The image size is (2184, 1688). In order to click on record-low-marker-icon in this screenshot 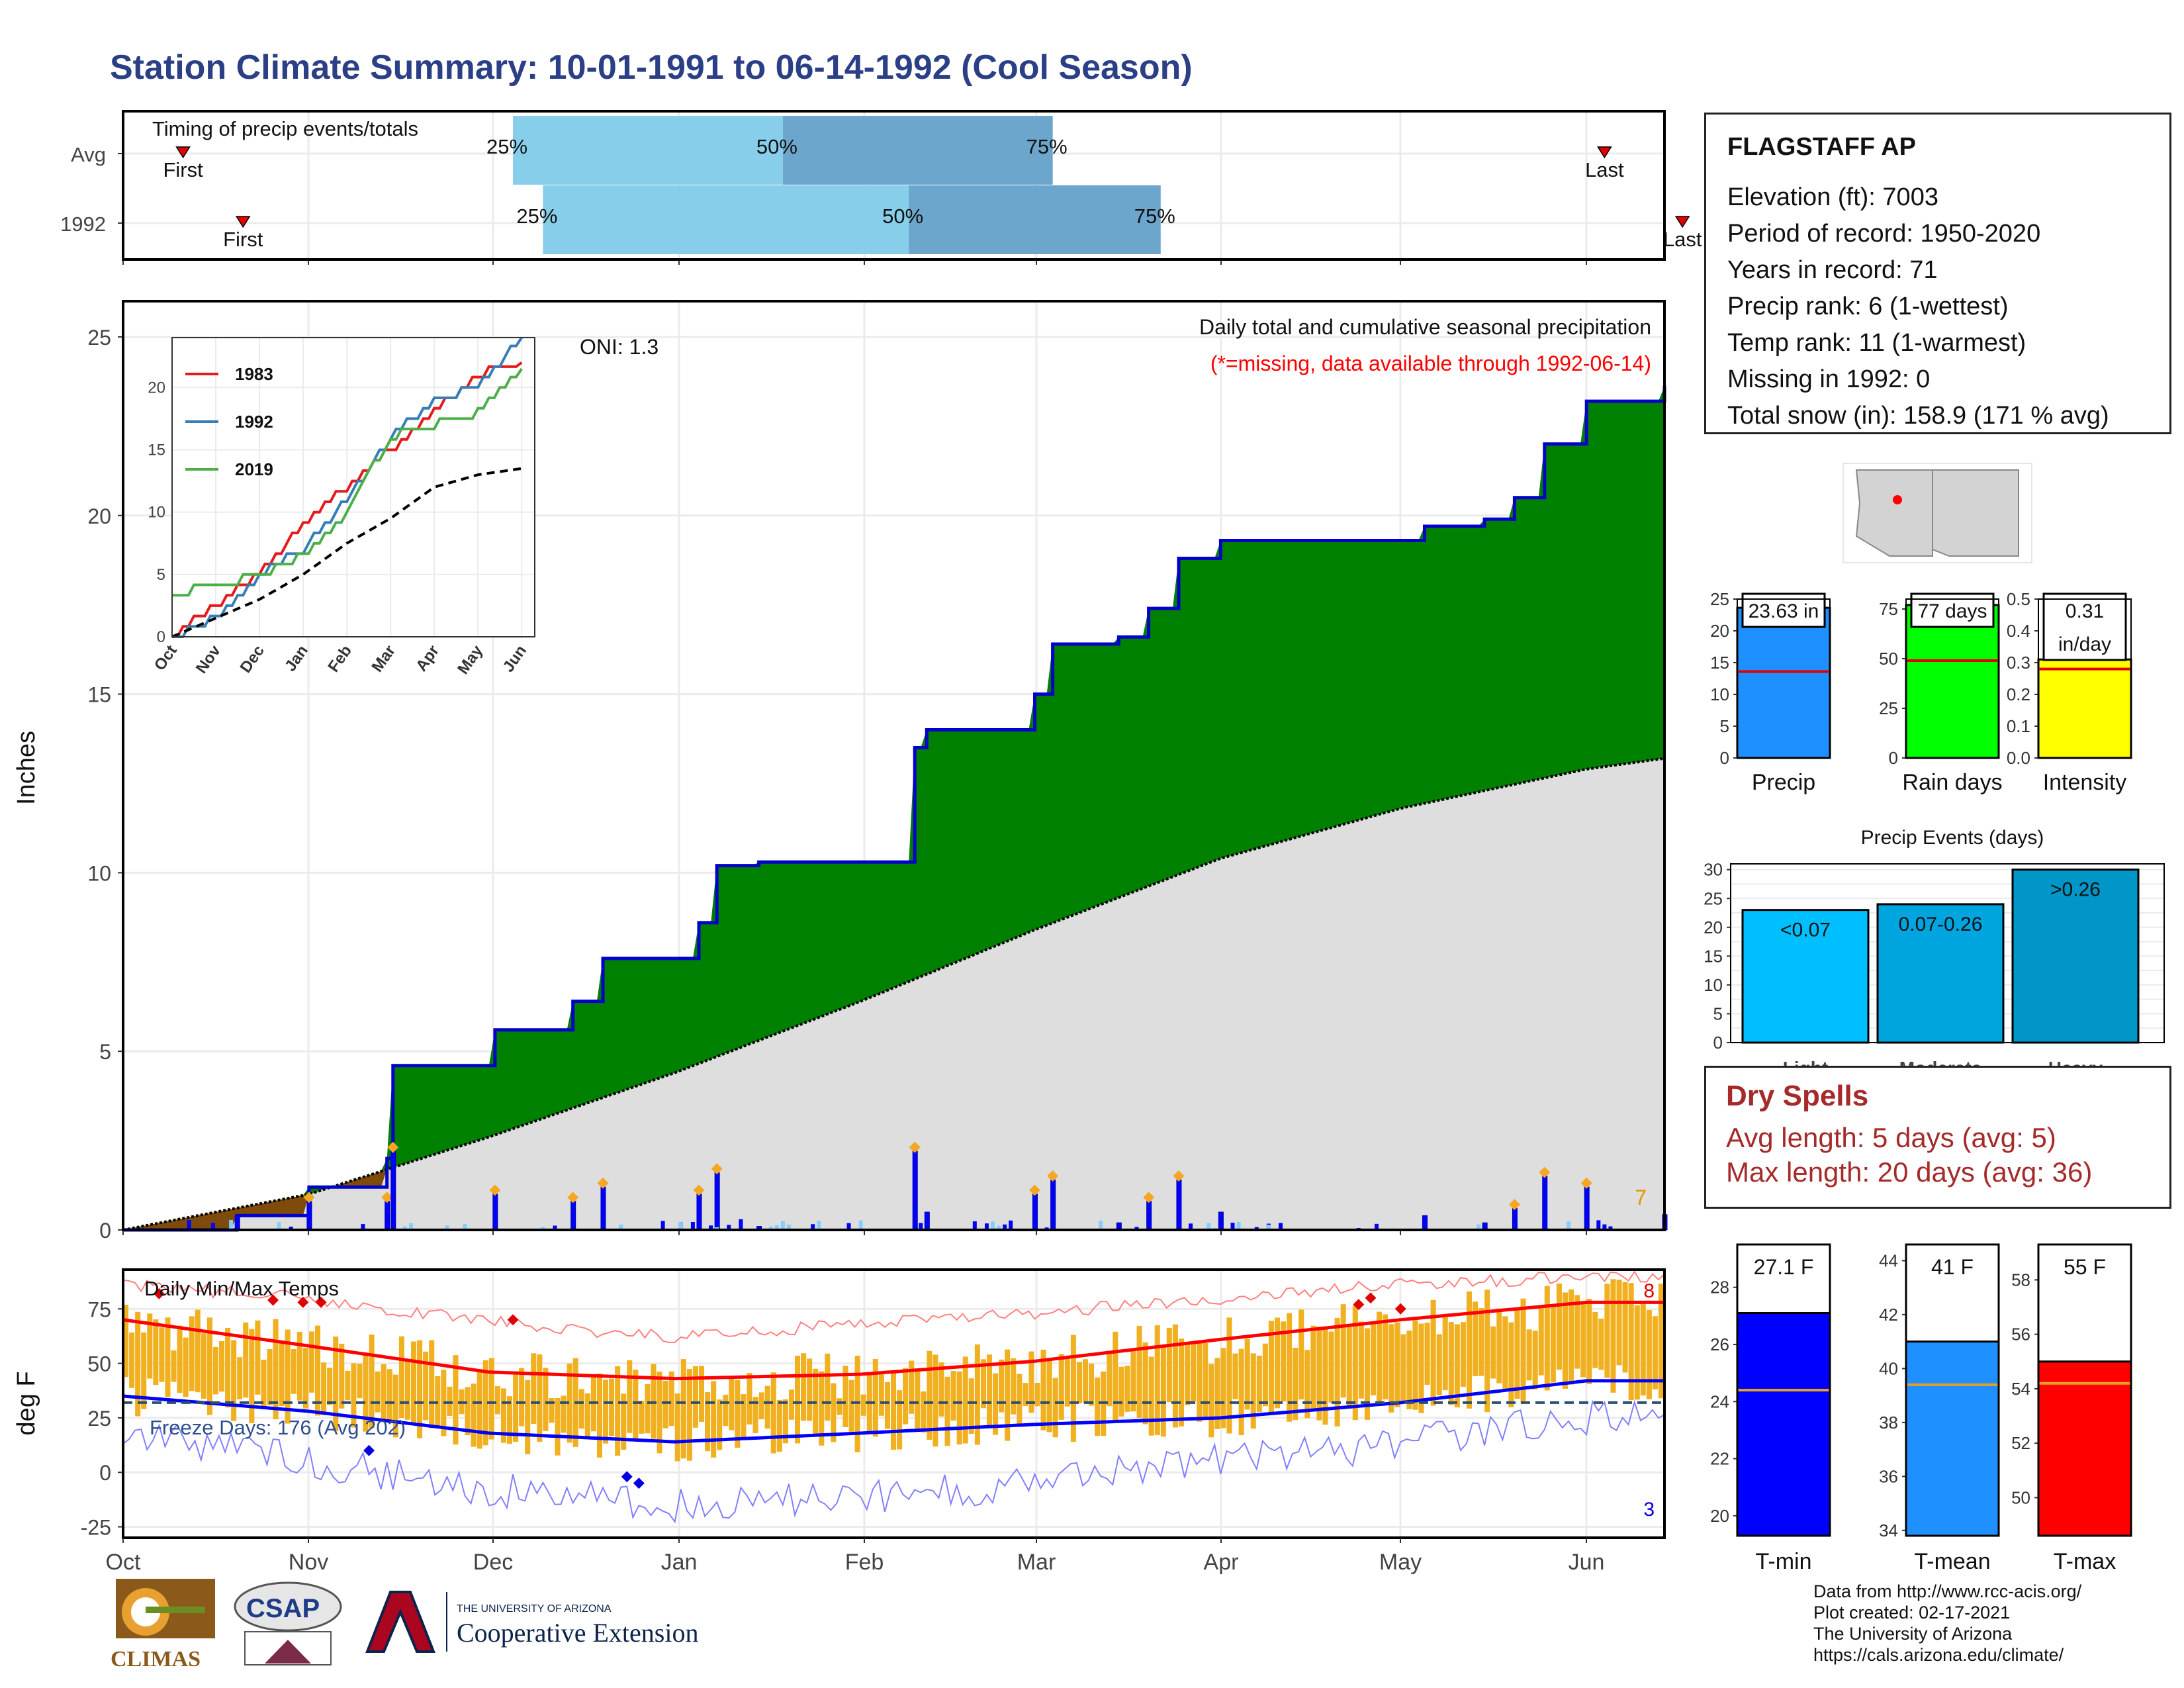, I will do `click(639, 1483)`.